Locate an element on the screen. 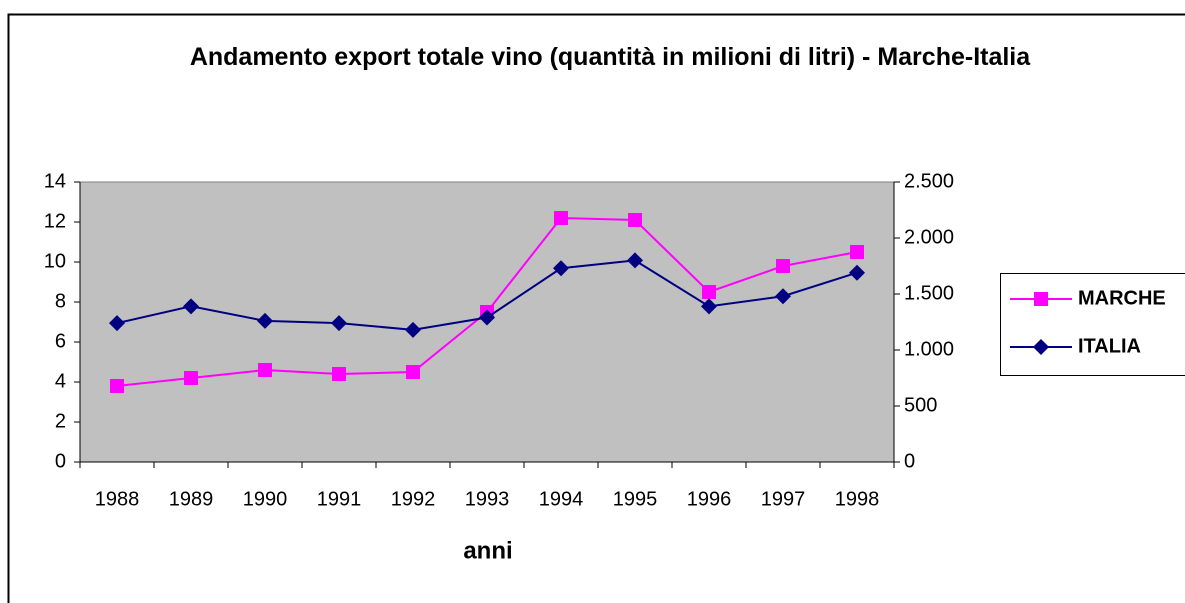  y-tick-label: 2 is located at coordinates (60, 421).